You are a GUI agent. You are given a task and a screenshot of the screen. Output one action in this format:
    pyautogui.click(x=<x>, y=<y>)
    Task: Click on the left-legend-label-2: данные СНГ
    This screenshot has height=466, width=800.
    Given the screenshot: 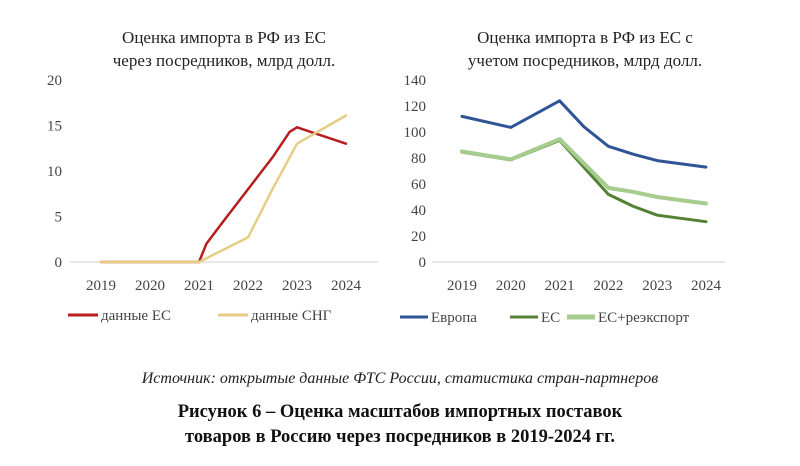 What is the action you would take?
    pyautogui.click(x=291, y=316)
    